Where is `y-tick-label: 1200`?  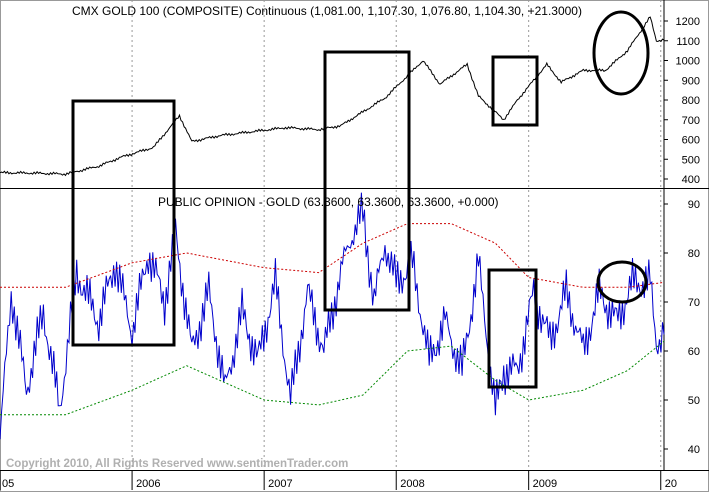
y-tick-label: 1200 is located at coordinates (688, 22).